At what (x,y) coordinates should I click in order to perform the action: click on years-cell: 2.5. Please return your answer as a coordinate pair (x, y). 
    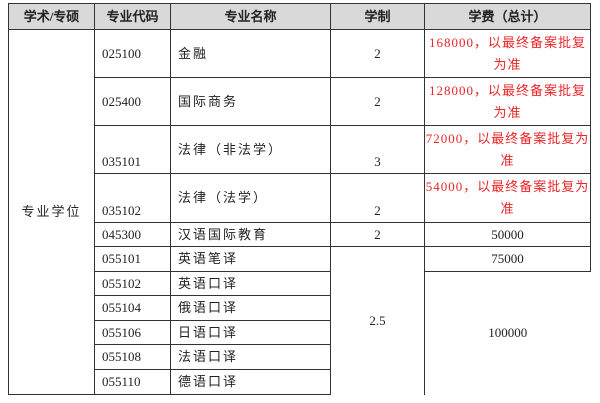
    Looking at the image, I should click on (377, 320).